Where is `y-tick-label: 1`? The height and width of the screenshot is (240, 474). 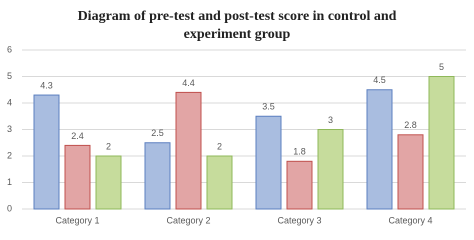
y-tick-label: 1 is located at coordinates (9, 182).